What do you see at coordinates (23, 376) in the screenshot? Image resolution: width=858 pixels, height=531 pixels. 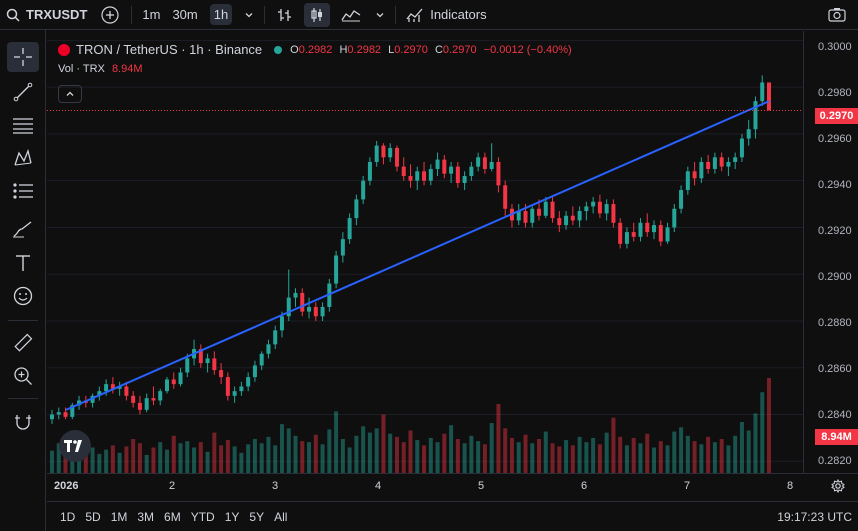 I see `zoom-tool` at bounding box center [23, 376].